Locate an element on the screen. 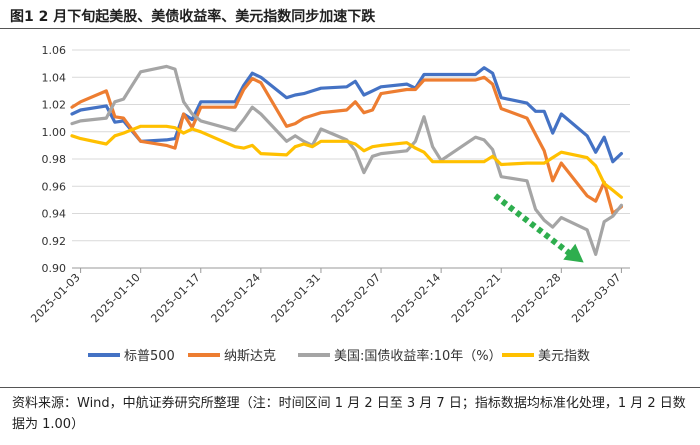 This screenshot has width=700, height=445. y-tick-label: 0.92 is located at coordinates (54, 241).